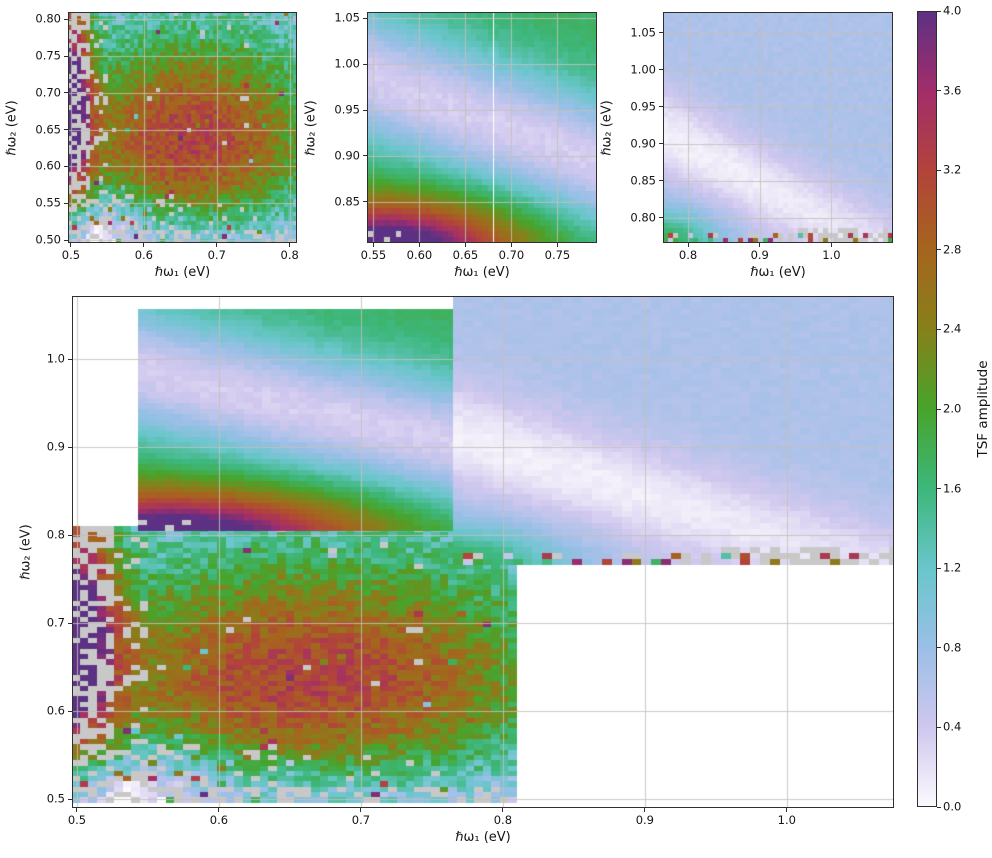 The image size is (992, 858). Describe the element at coordinates (48, 55) in the screenshot. I see `y-tick-label: 0.75` at that location.